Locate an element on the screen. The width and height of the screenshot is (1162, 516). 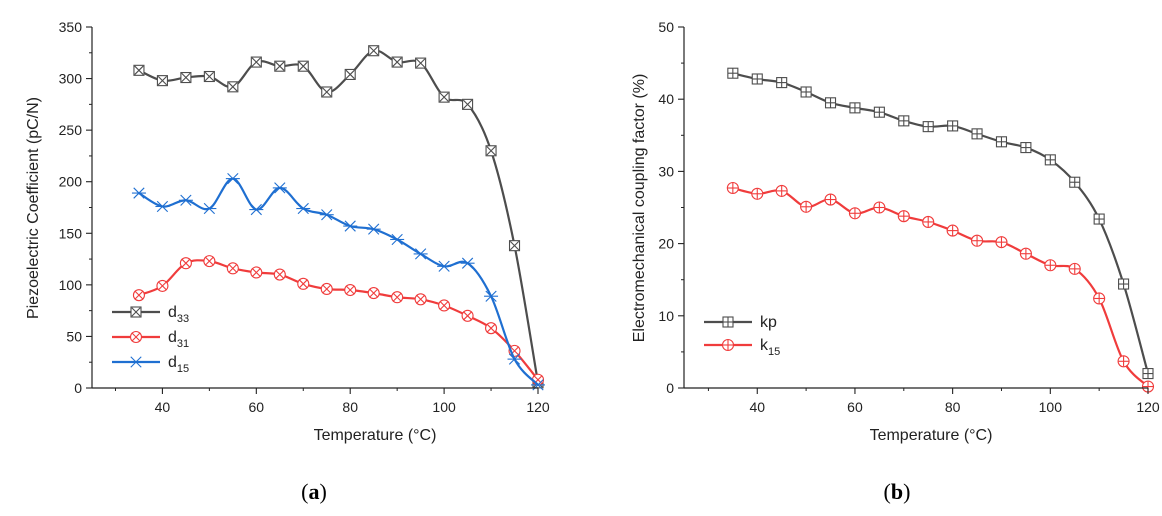
panel-letter-a: a is located at coordinates (314, 491).